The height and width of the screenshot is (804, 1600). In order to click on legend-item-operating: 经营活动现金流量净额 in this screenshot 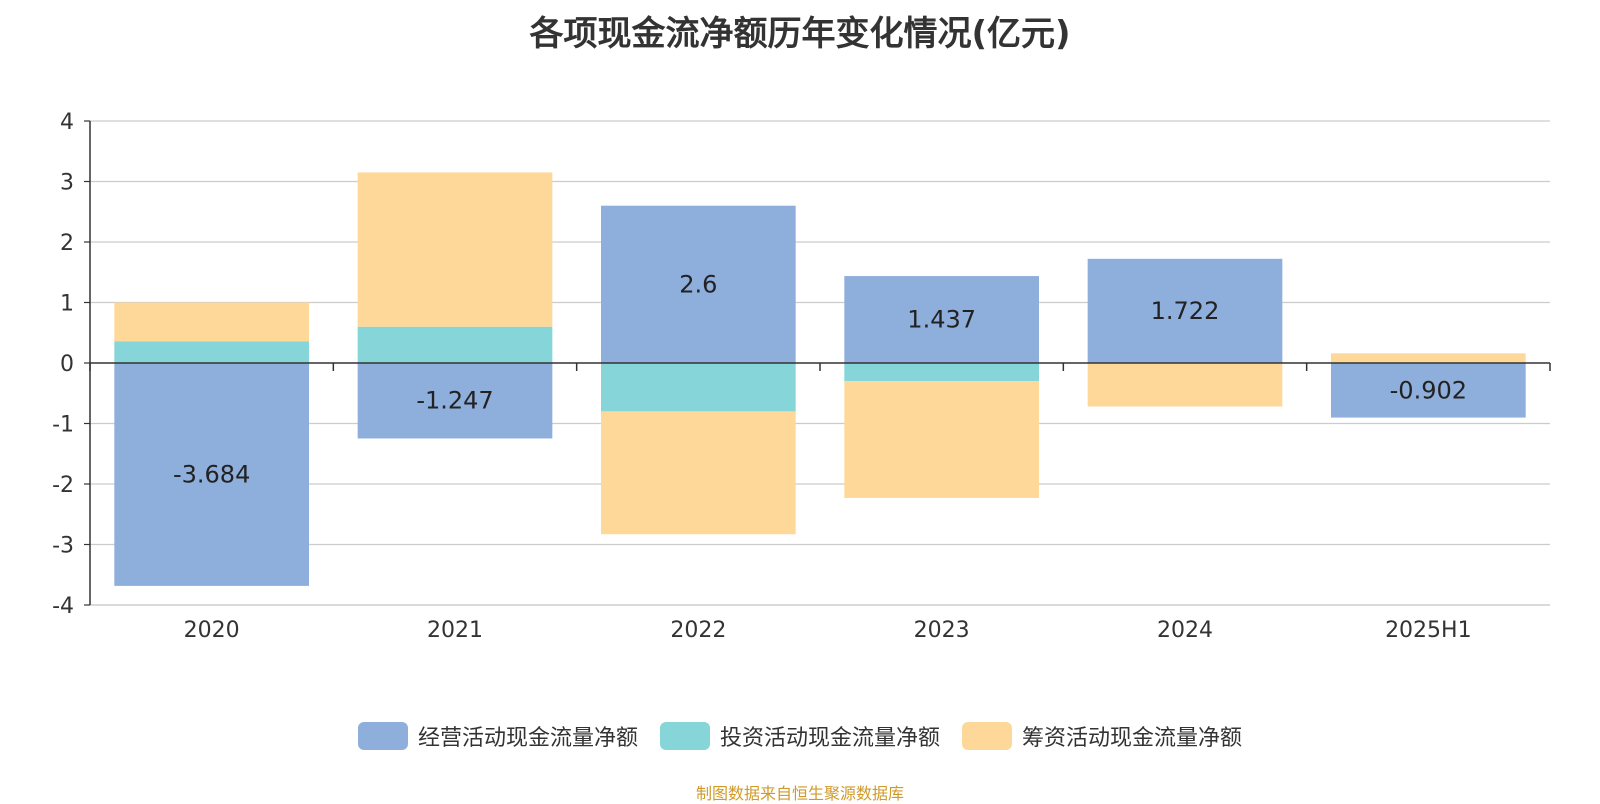, I will do `click(497, 736)`.